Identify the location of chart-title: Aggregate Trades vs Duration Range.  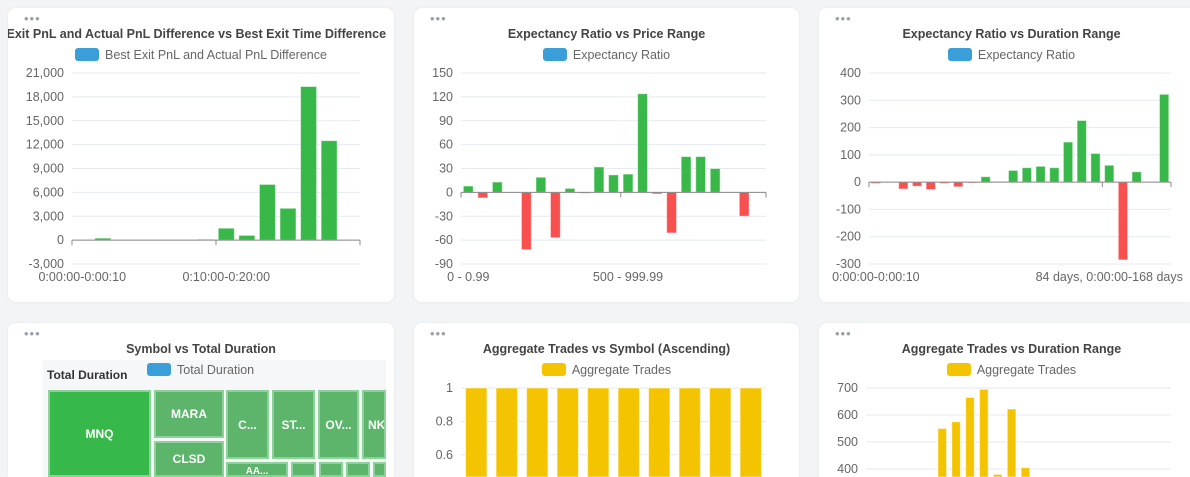
(1011, 349).